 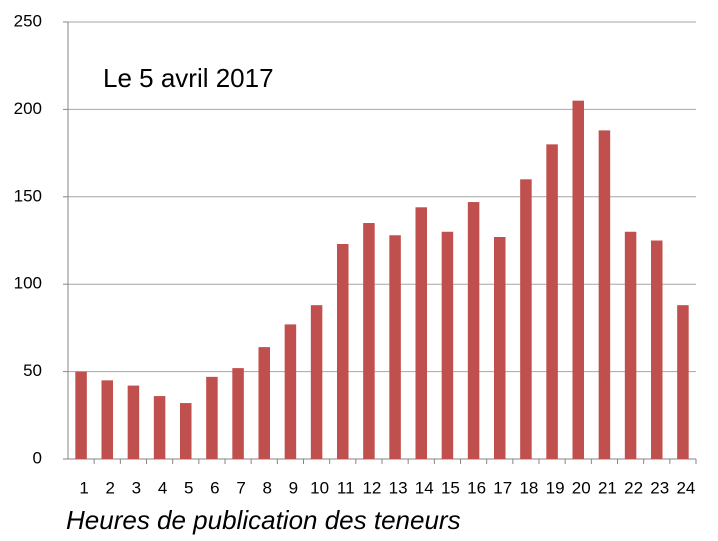 What do you see at coordinates (371, 487) in the screenshot?
I see `x-tick-label: 12` at bounding box center [371, 487].